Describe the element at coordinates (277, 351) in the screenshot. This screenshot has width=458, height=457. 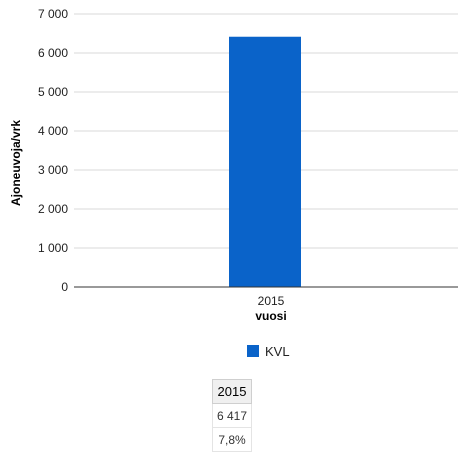
I see `legend-label: KVL` at that location.